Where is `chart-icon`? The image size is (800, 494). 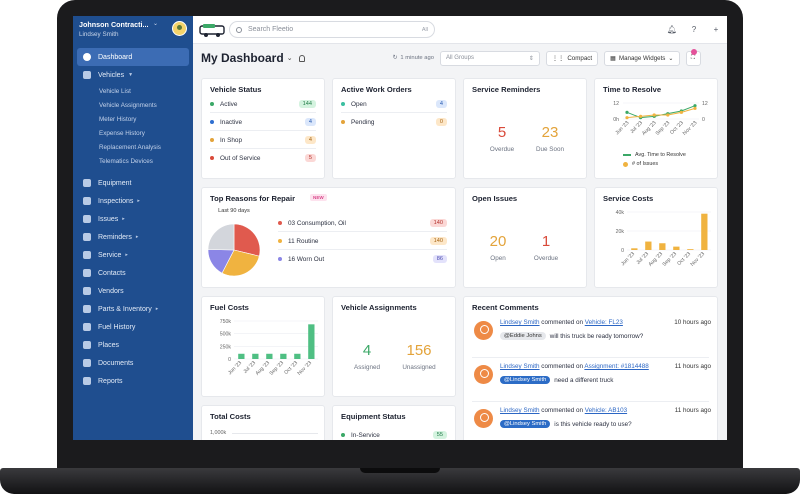 chart-icon is located at coordinates (87, 381).